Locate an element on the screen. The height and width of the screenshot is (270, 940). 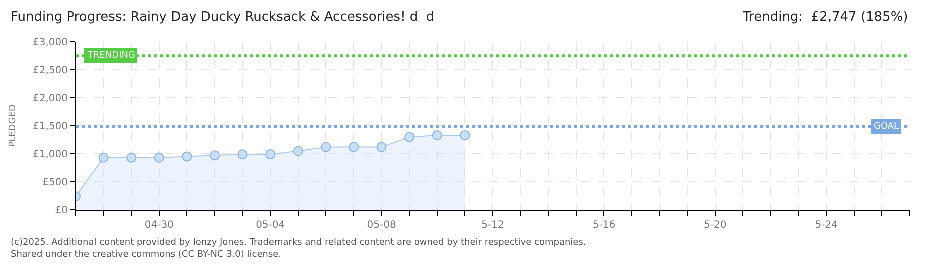
x-tick-label: 5-20 is located at coordinates (715, 225).